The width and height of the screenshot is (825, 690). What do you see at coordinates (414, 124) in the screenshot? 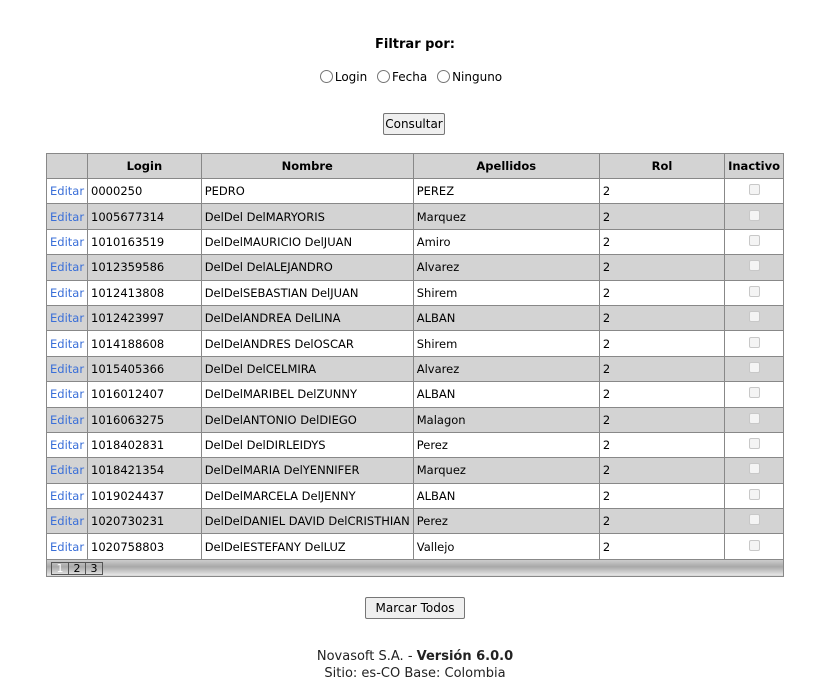
I see `consultar-button: Consultar` at bounding box center [414, 124].